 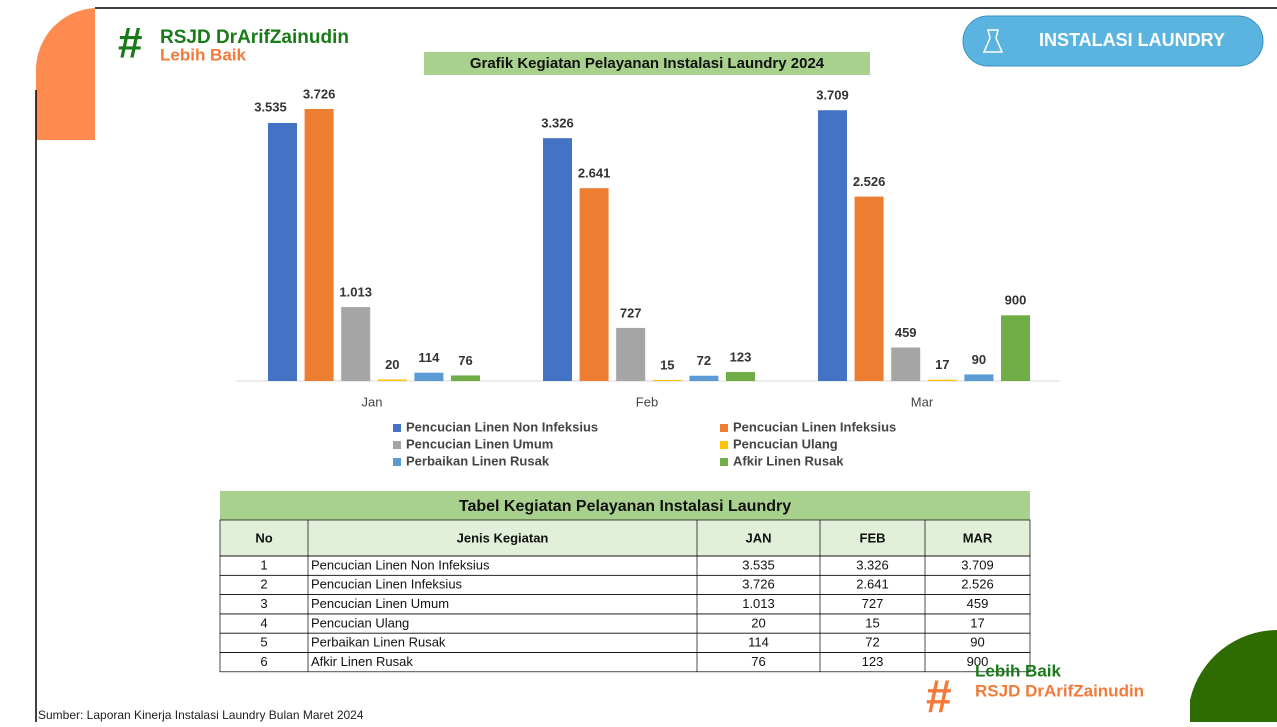 I want to click on data-label: 72, so click(x=704, y=360).